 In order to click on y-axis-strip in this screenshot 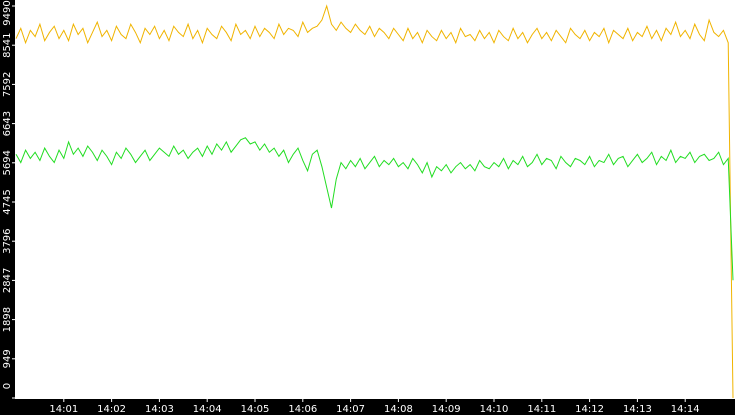, I will do `click(7, 207)`.